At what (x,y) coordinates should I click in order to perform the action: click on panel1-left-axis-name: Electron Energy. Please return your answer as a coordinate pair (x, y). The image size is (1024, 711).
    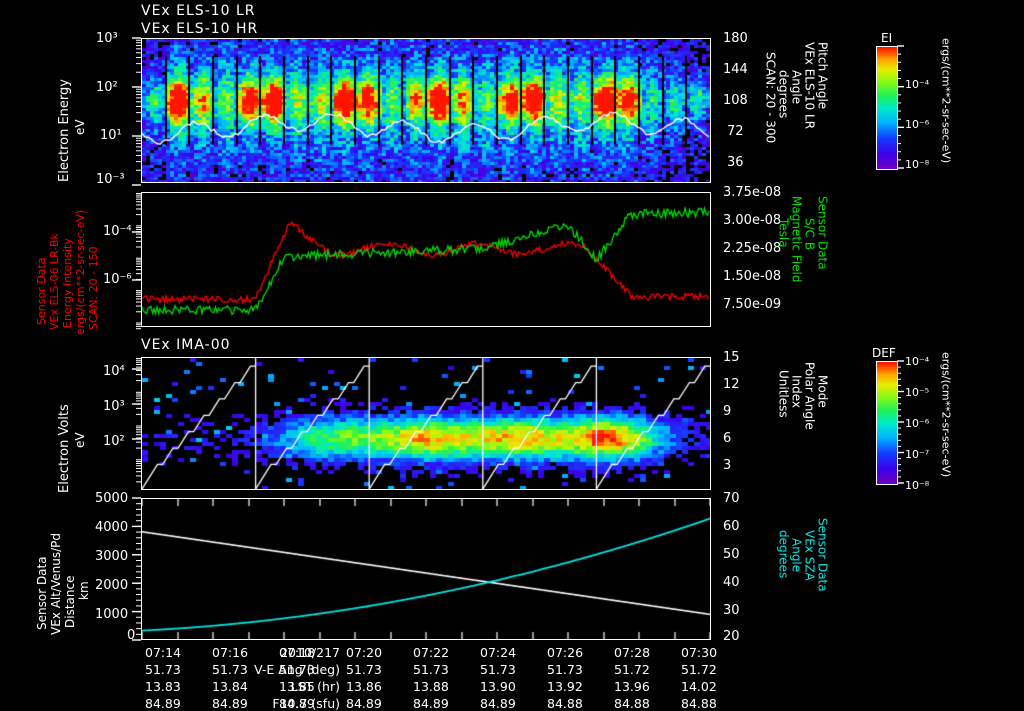
    Looking at the image, I should click on (64, 112).